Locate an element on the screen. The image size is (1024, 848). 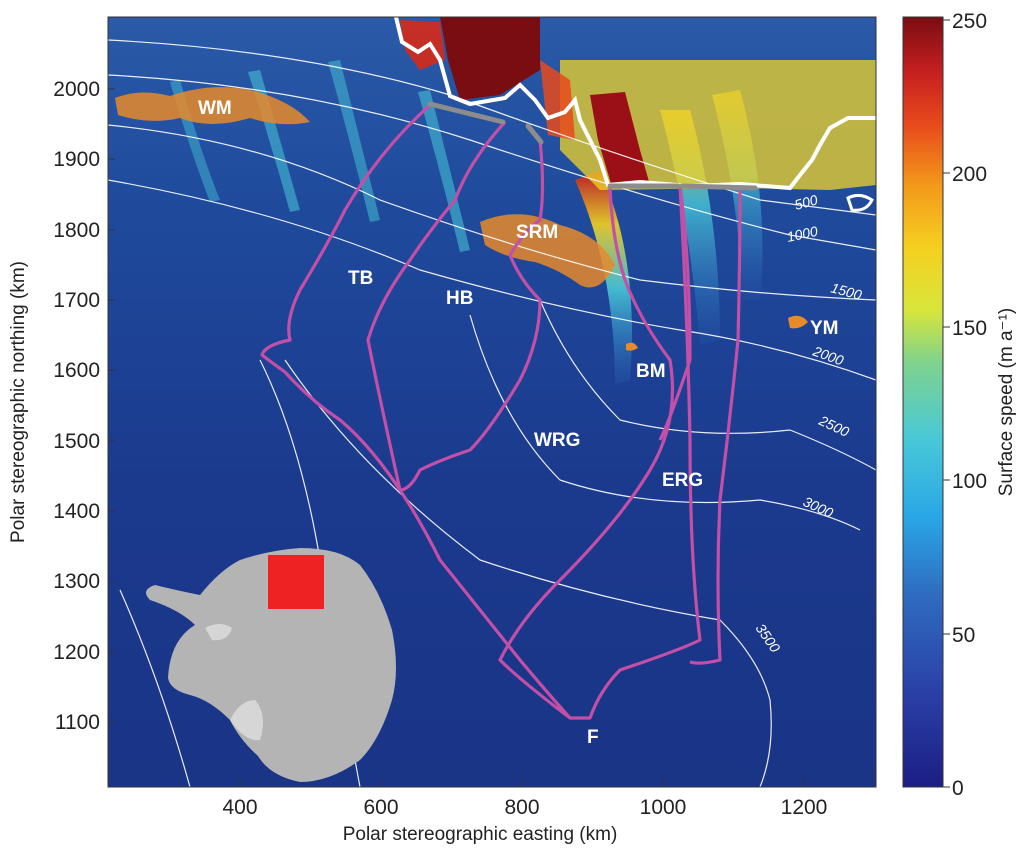
basin-outline-mid is located at coordinates (472, 315).